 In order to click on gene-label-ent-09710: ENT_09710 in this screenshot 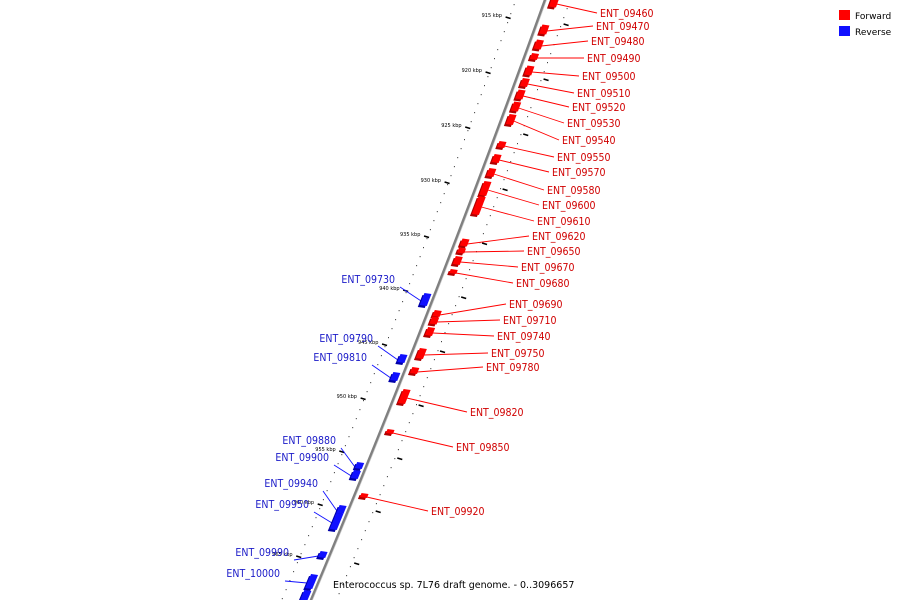, I will do `click(530, 321)`.